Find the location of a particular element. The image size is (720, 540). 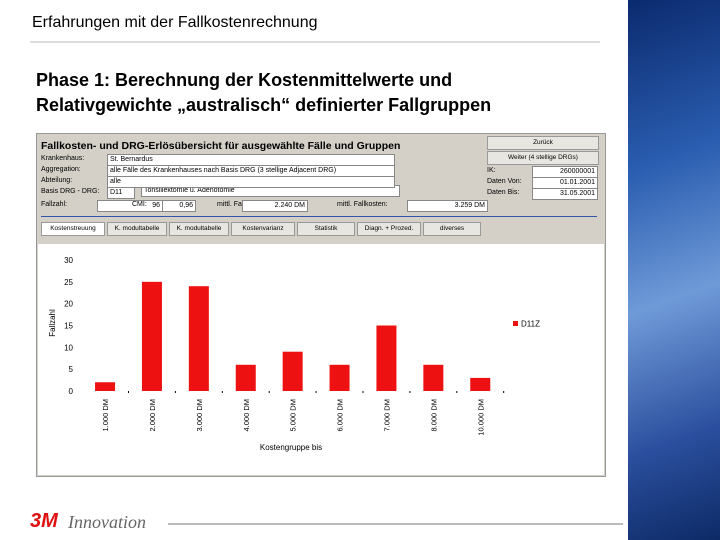

stat-value: 96 is located at coordinates (130, 206).